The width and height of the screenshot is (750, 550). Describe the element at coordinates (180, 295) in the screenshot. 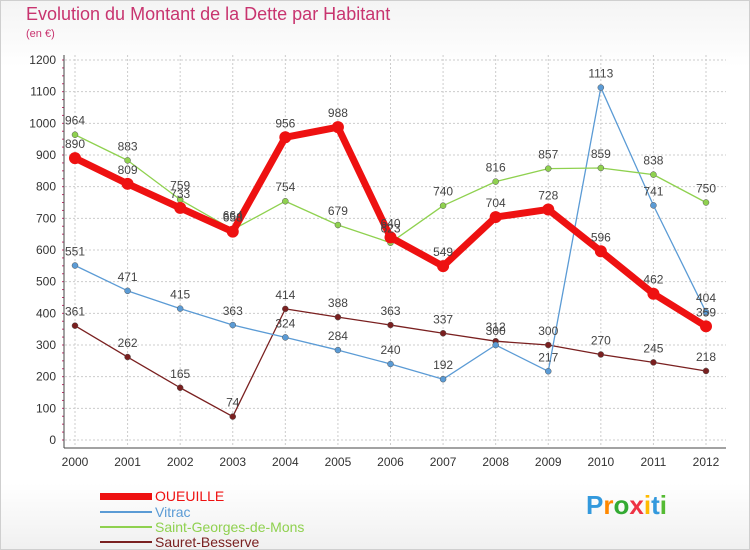

I see `data-label-vitrac: 415` at that location.